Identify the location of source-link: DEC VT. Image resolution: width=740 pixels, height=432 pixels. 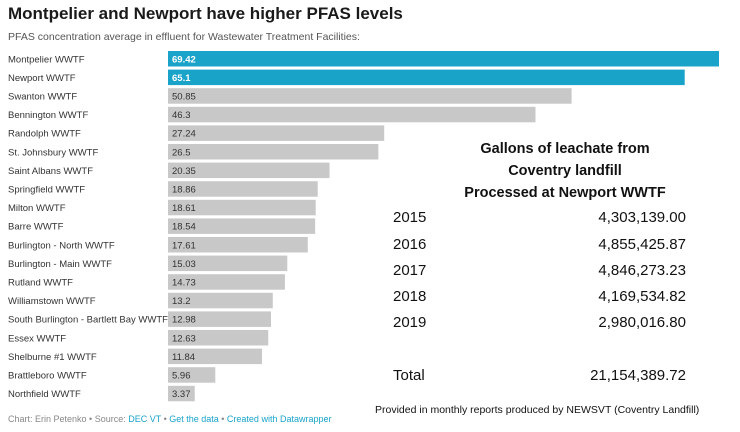
(145, 419).